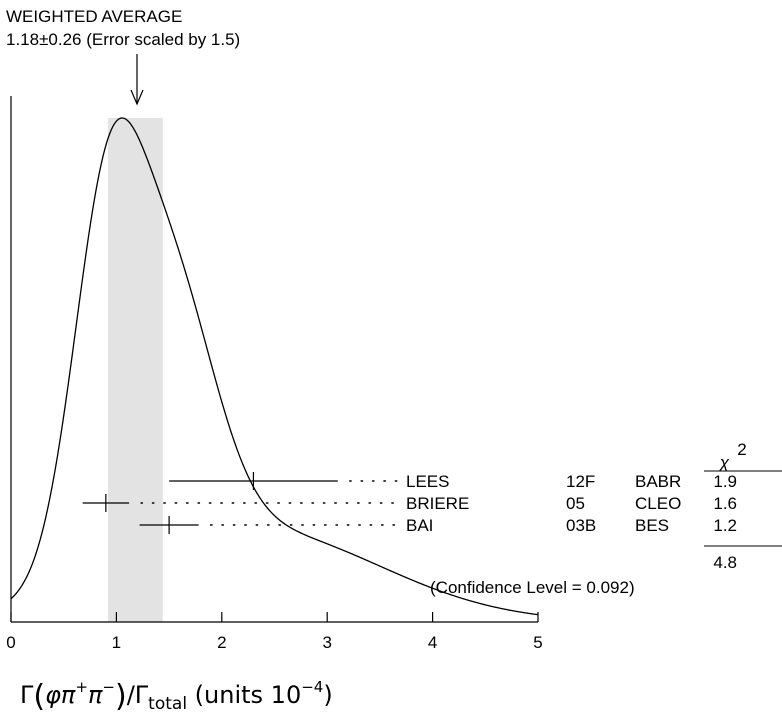 Image resolution: width=782 pixels, height=719 pixels. Describe the element at coordinates (135, 370) in the screenshot. I see `weighted-average-band` at that location.